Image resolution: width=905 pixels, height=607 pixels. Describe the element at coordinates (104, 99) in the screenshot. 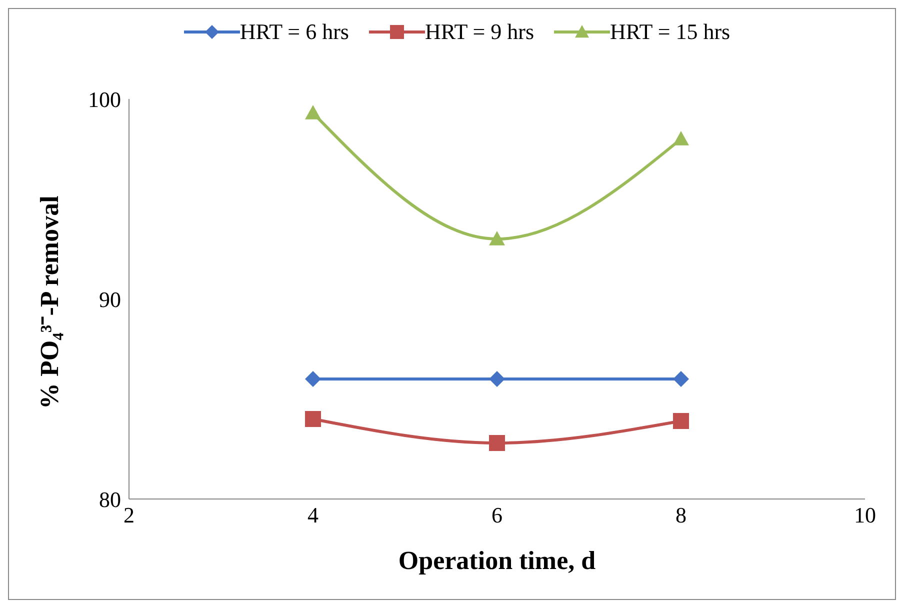

I see `y-tick-label: 100` at that location.